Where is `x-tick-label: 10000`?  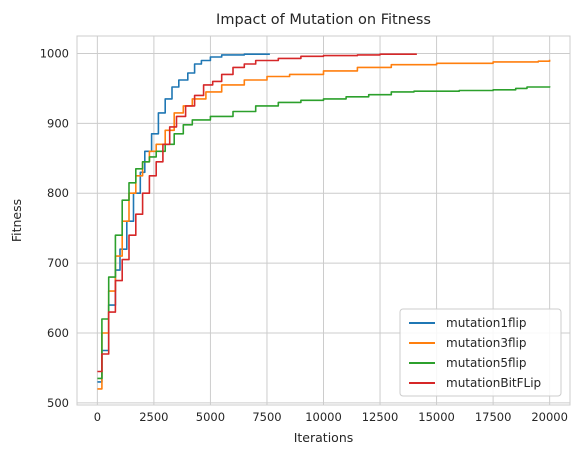 x-tick-label: 10000 is located at coordinates (323, 417).